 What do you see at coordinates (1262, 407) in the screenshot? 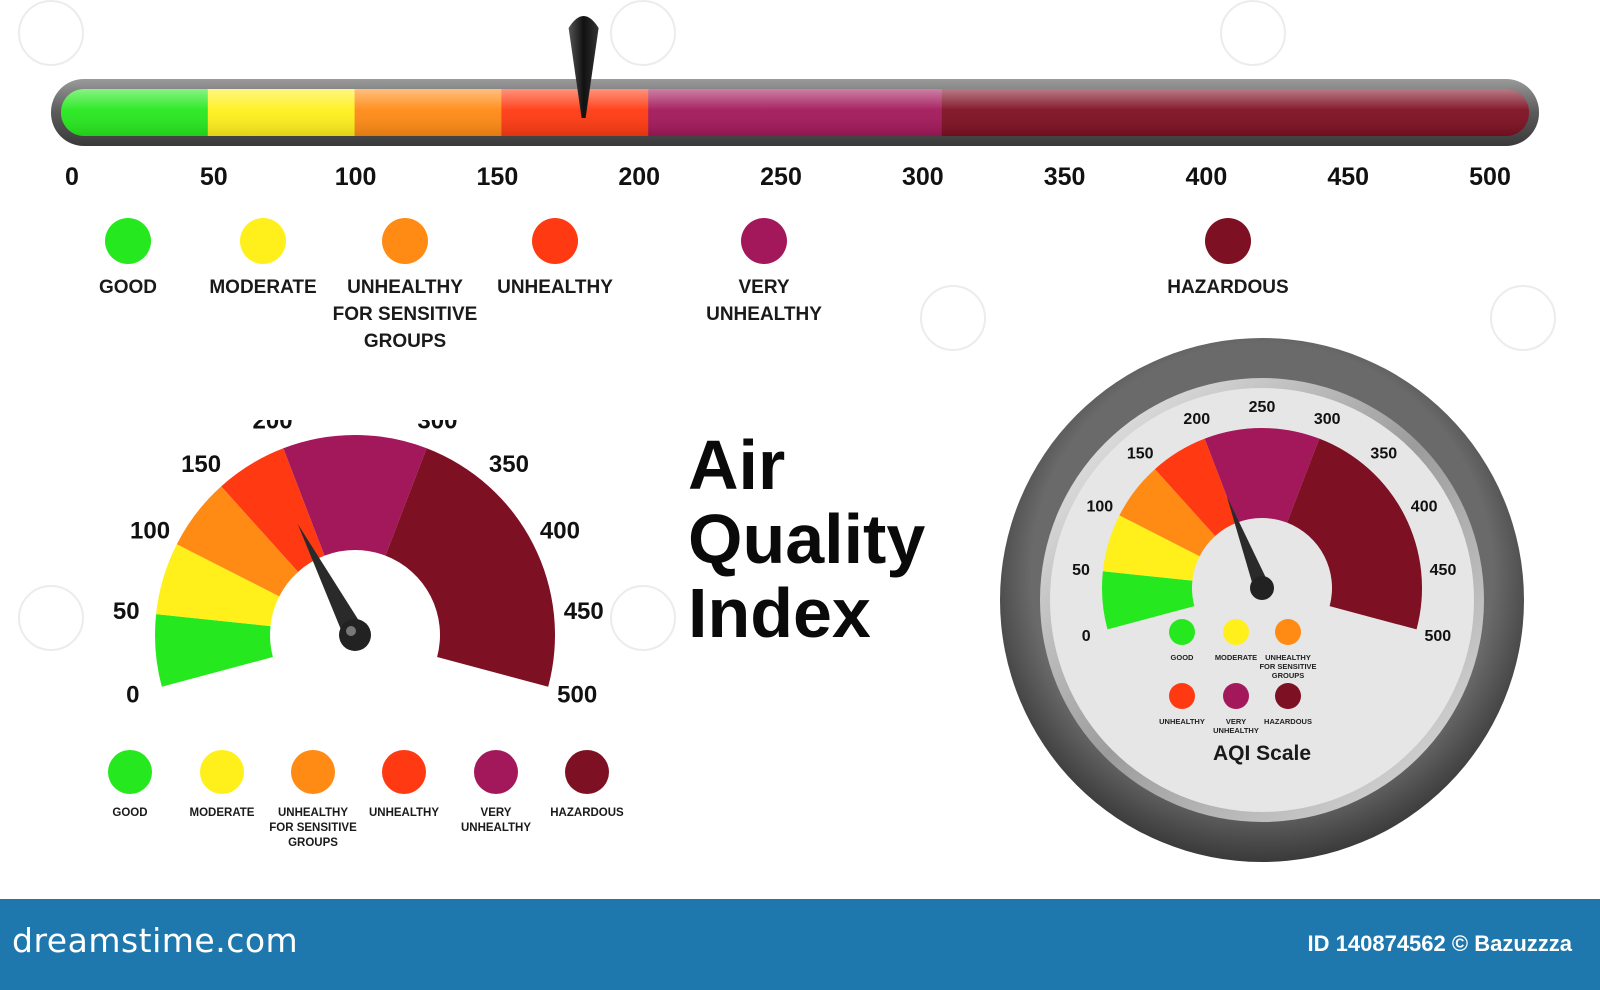
I see `dial-tick-label: 250` at bounding box center [1262, 407].